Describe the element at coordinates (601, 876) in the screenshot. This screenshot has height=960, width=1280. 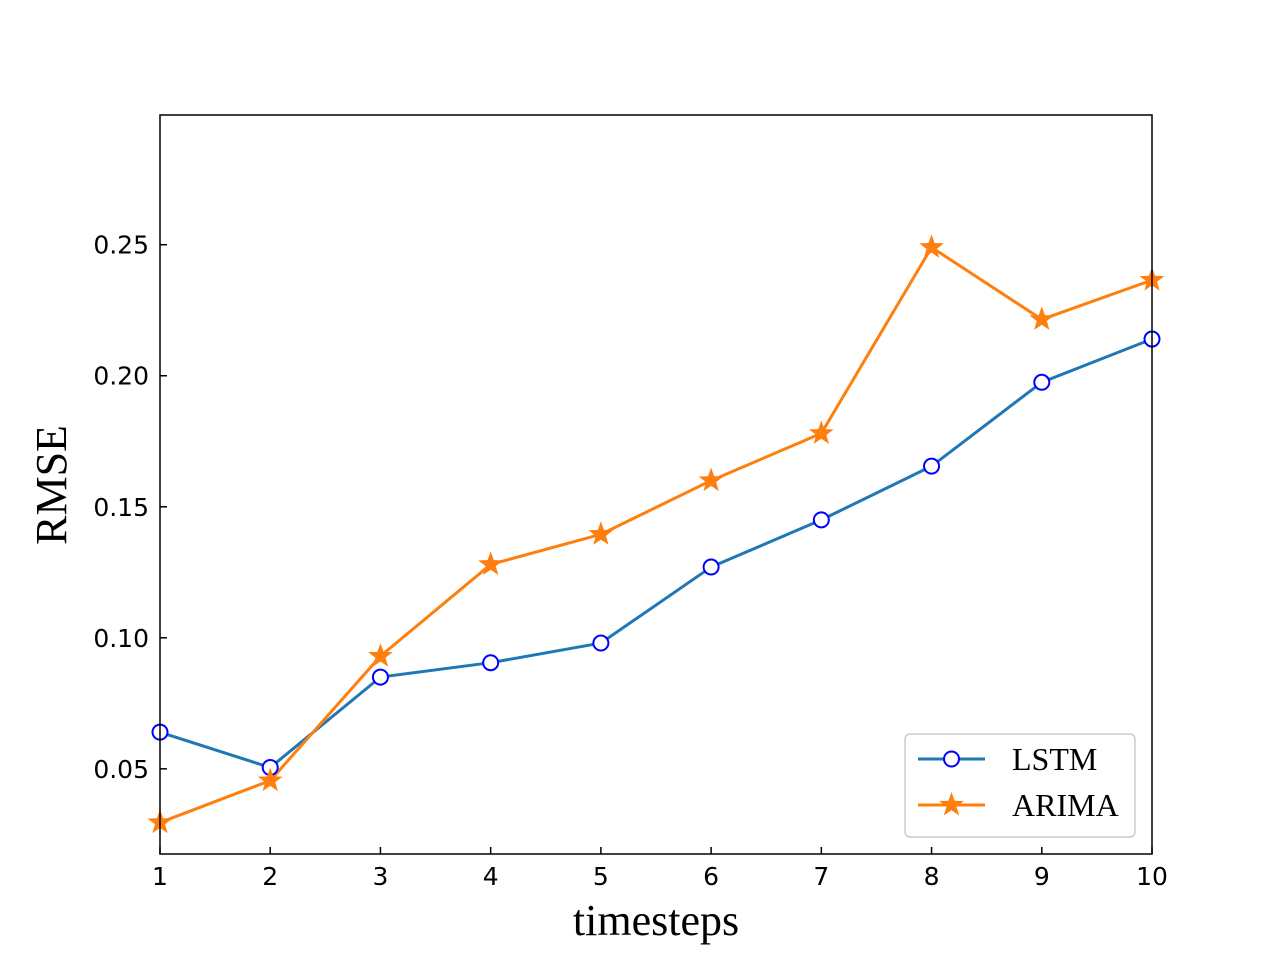
I see `x-tick-label-5: 5` at that location.